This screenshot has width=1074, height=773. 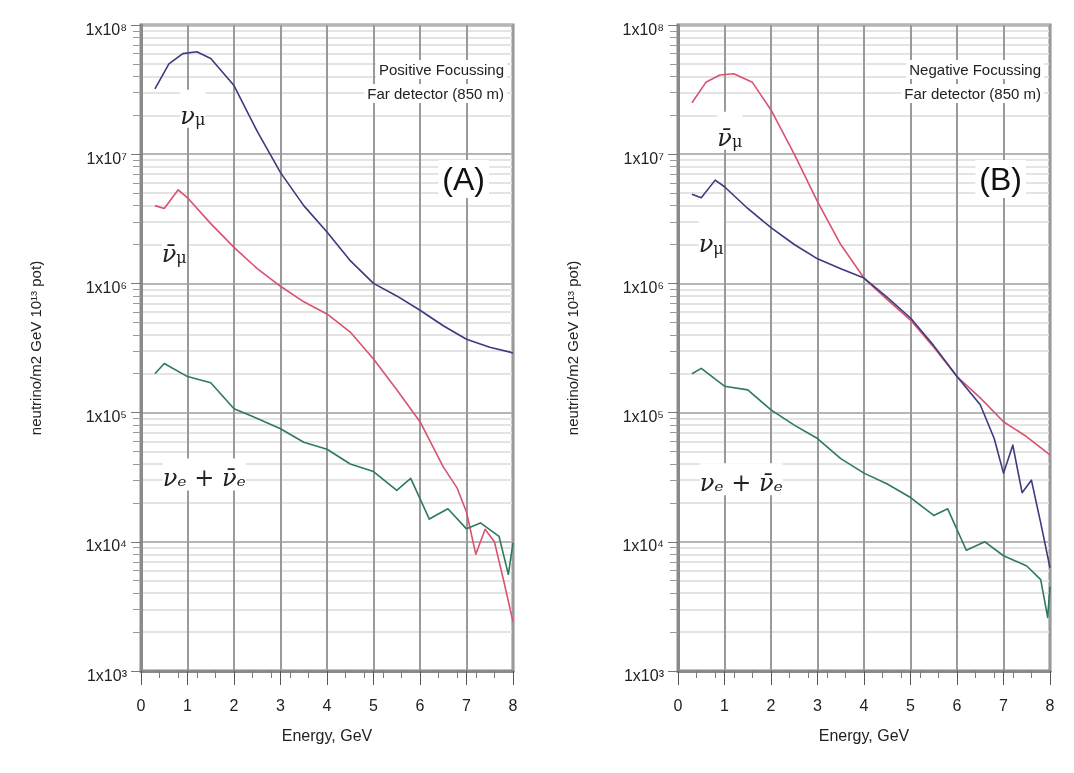 What do you see at coordinates (1000, 179) in the screenshot?
I see `annotation: (B)` at bounding box center [1000, 179].